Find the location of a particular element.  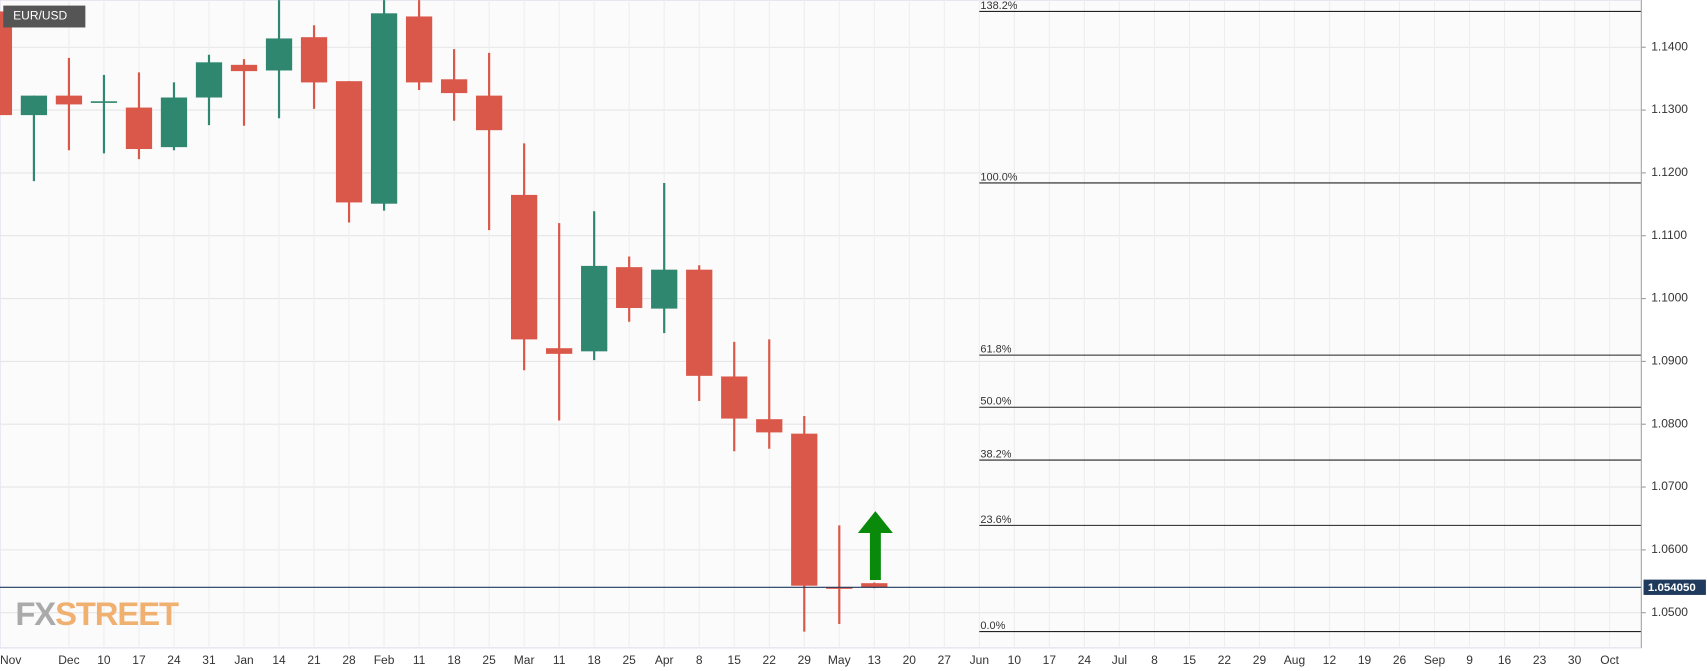

watermark-fx: FX is located at coordinates (35, 613).